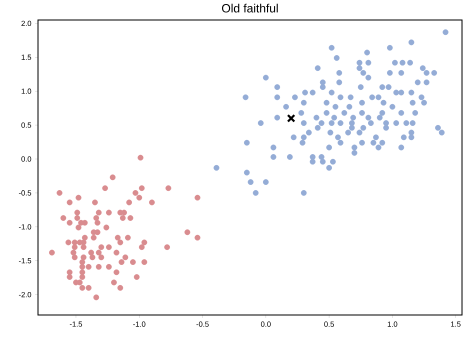 The image size is (474, 343). I want to click on chart-title: Old faithful, so click(250, 8).